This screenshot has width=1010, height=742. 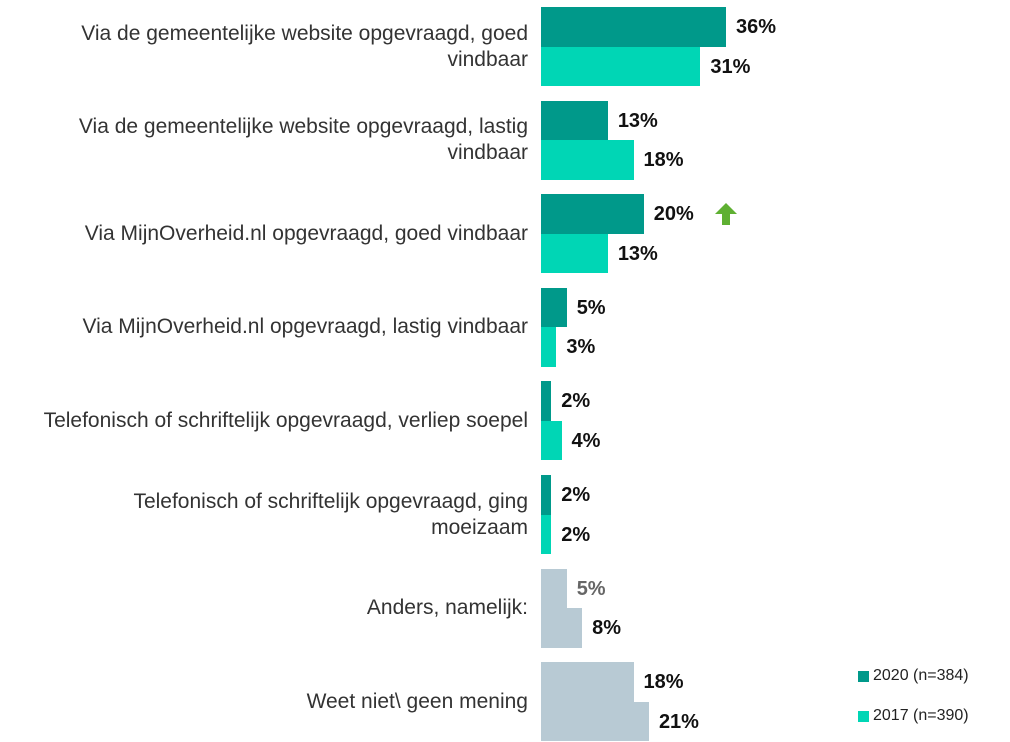 I want to click on value-label: 4%, so click(x=586, y=440).